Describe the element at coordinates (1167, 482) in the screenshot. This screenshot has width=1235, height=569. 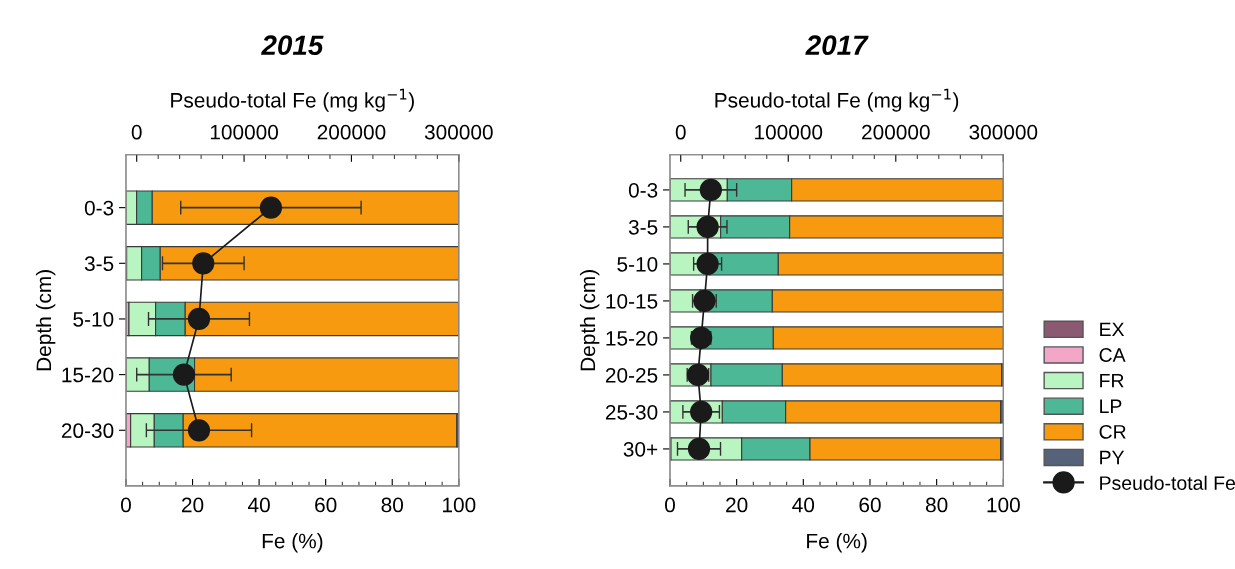
I see `legend-label: Pseudo-total Fe` at that location.